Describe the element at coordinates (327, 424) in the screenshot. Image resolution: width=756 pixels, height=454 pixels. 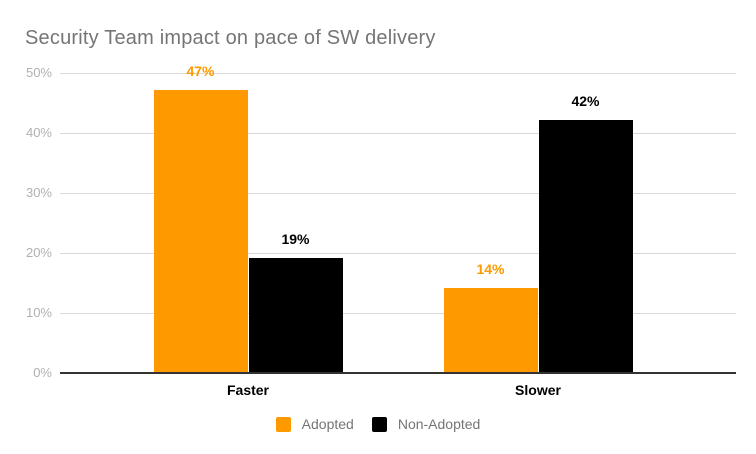
I see `legend-label: Adopted` at that location.